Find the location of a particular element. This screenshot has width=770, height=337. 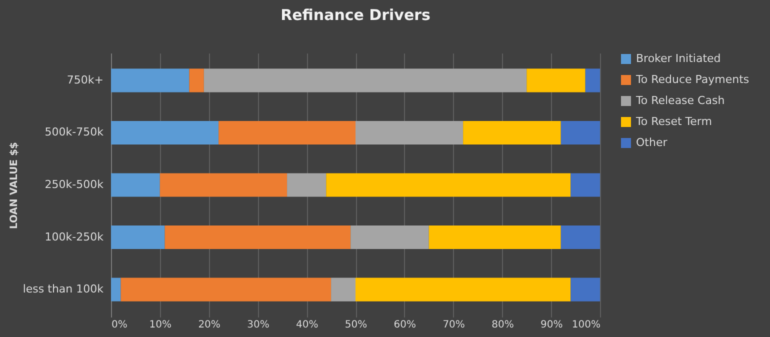

x-tick-label: 0% is located at coordinates (120, 325).